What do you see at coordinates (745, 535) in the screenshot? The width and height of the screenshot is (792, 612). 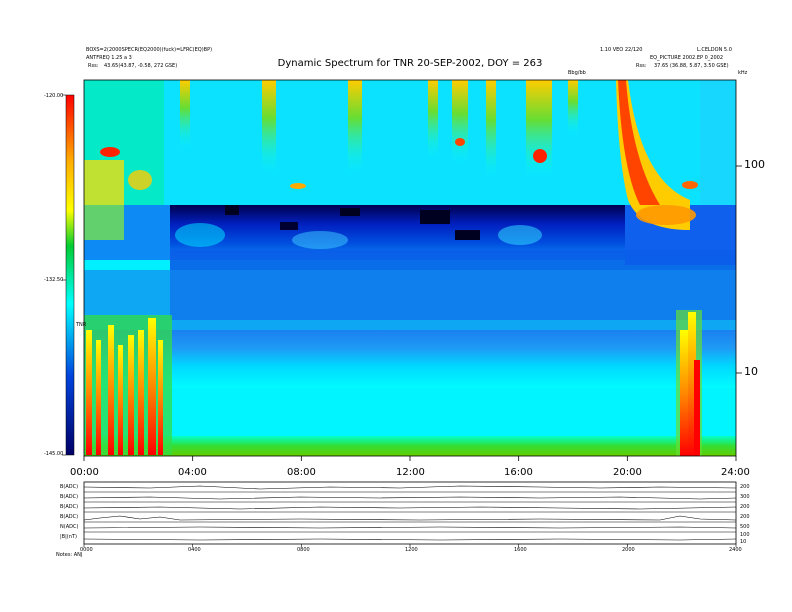 I see `panel-right-tick-6: 100` at bounding box center [745, 535].